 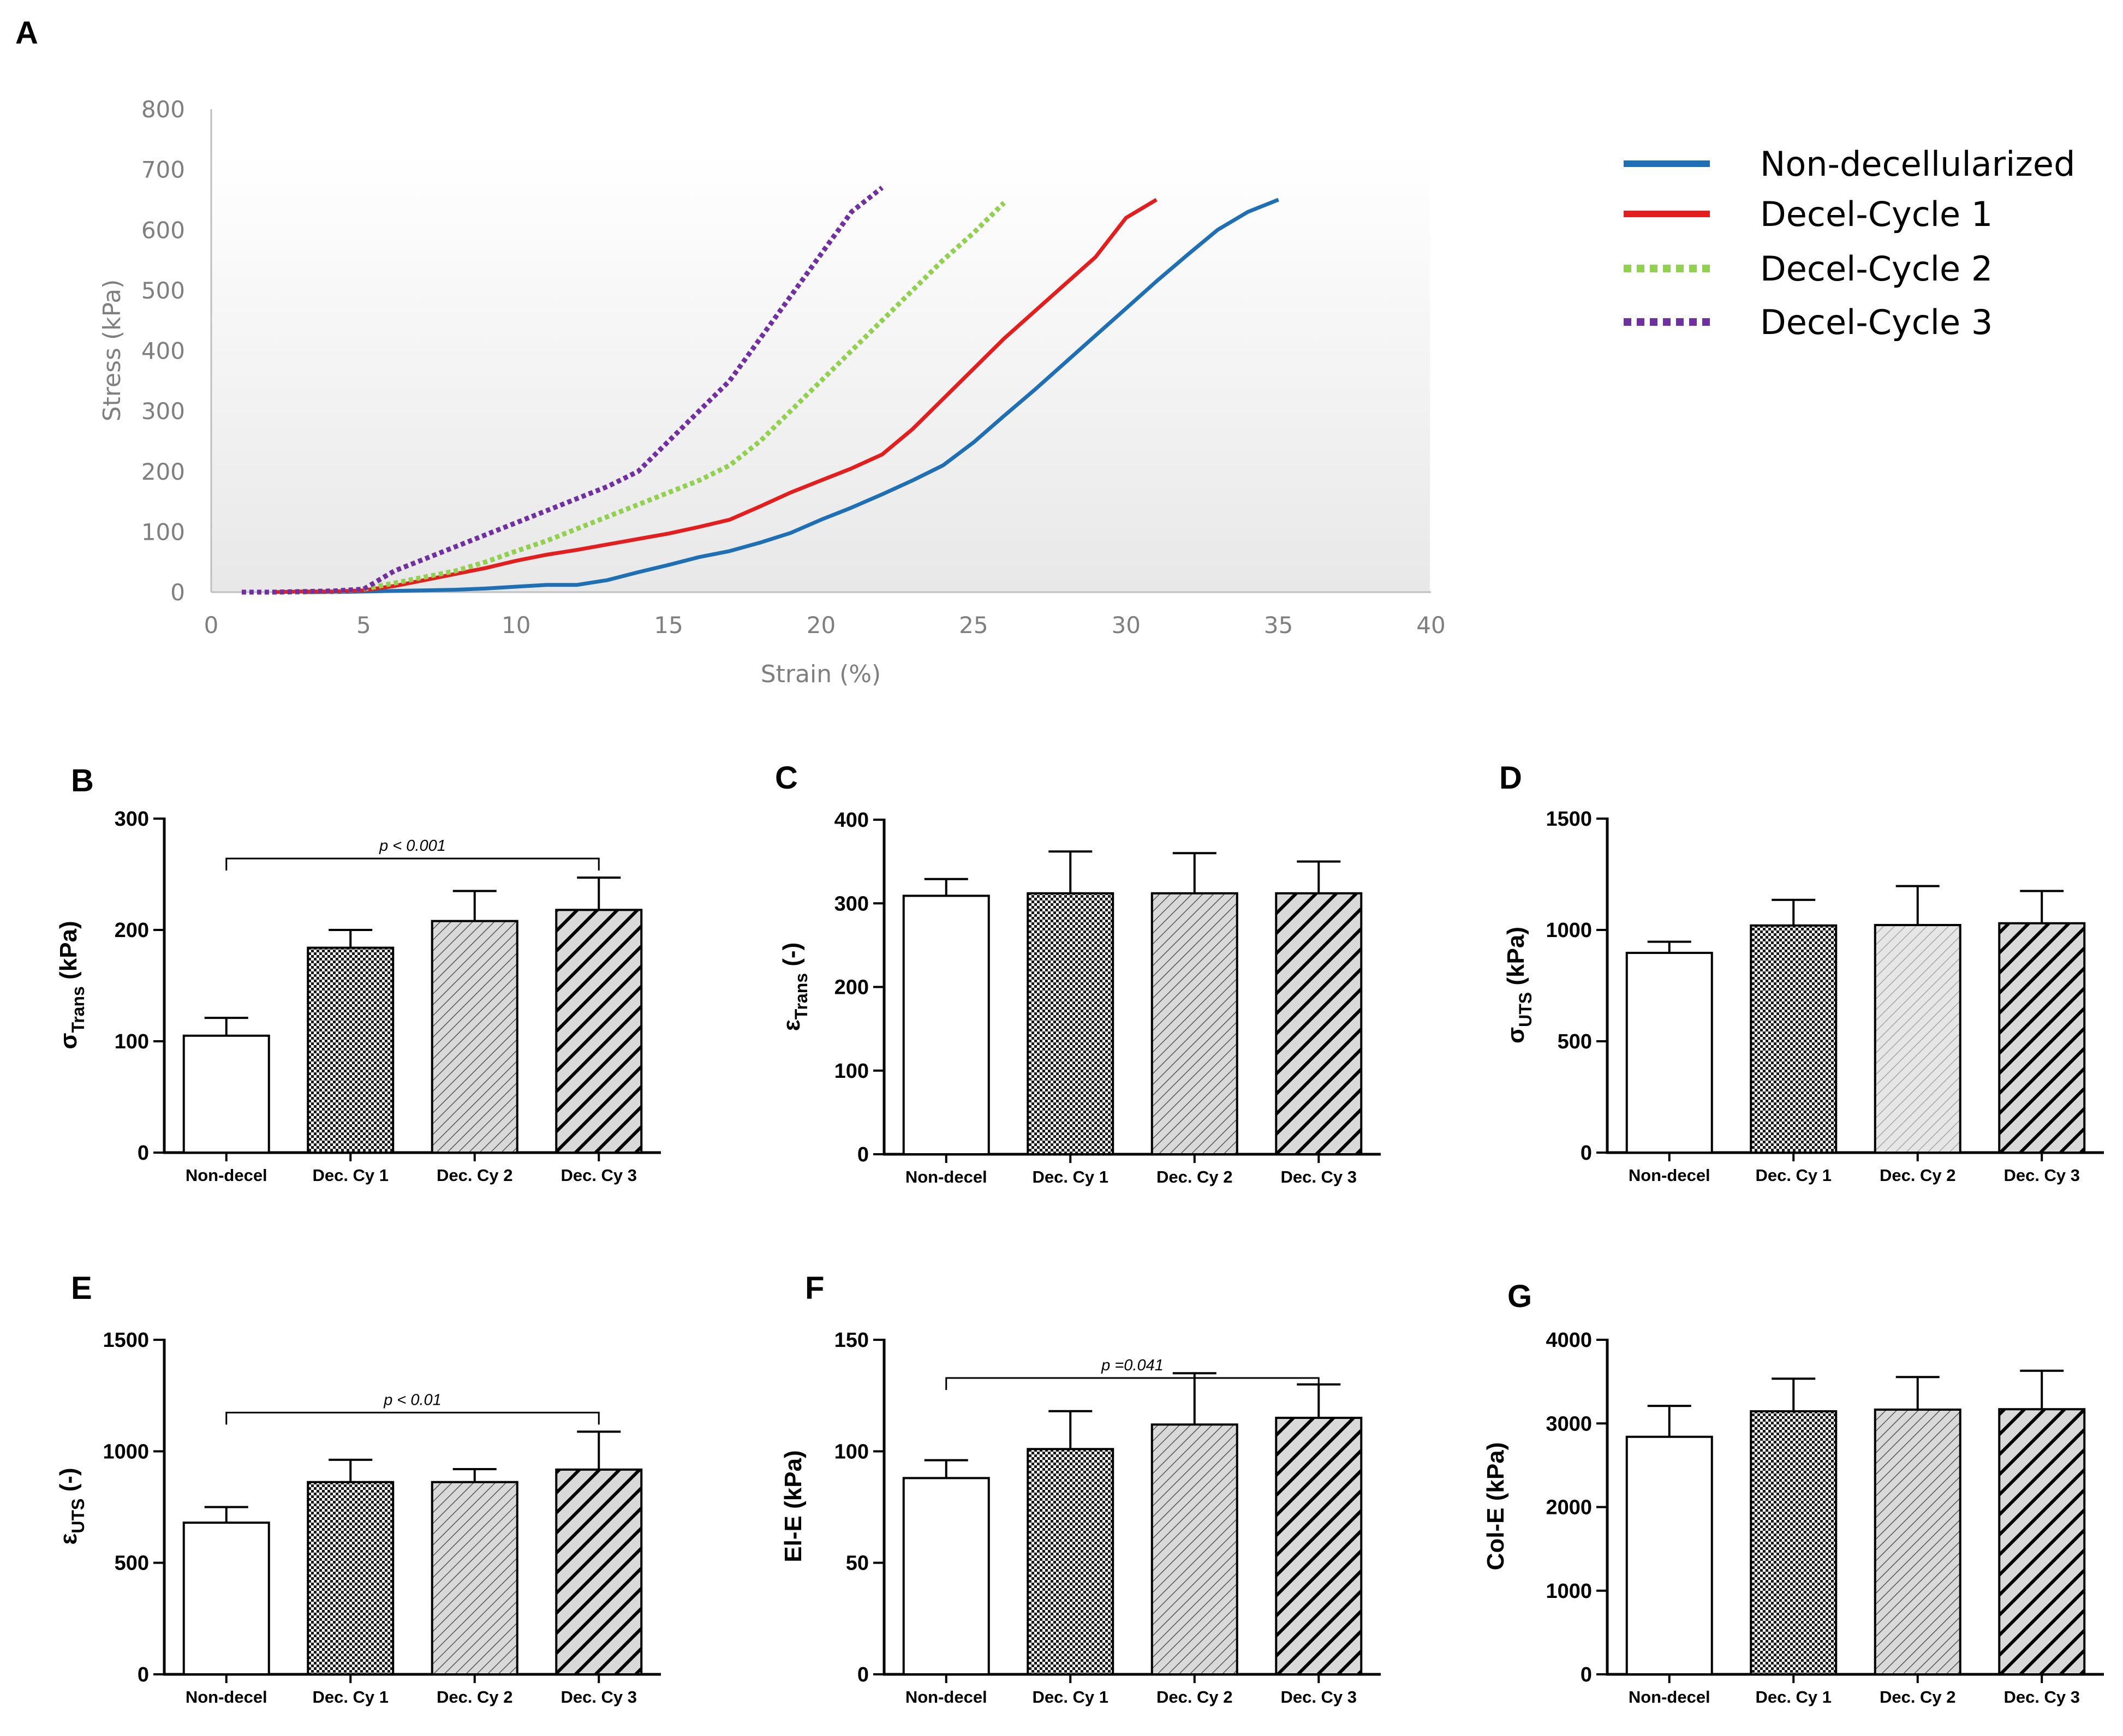 I want to click on x-tick-label: 40, so click(x=1430, y=625).